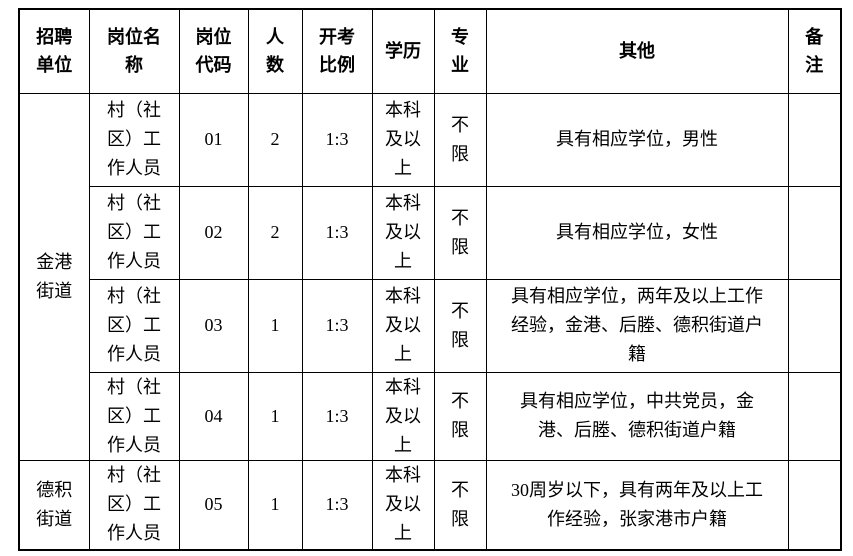  Describe the element at coordinates (213, 139) in the screenshot. I see `code-cell: 01` at that location.